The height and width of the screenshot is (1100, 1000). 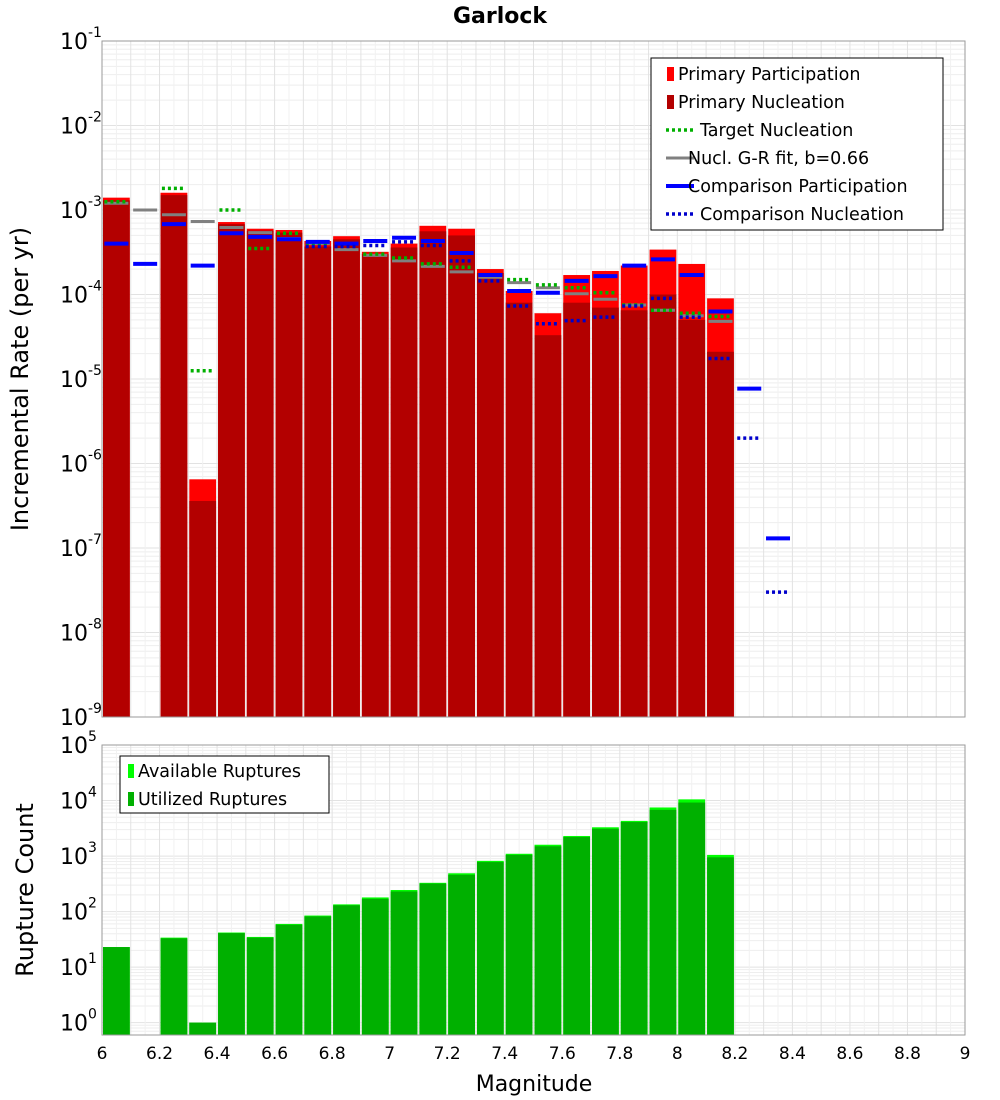 I want to click on bottom-legend-box, so click(x=224, y=784).